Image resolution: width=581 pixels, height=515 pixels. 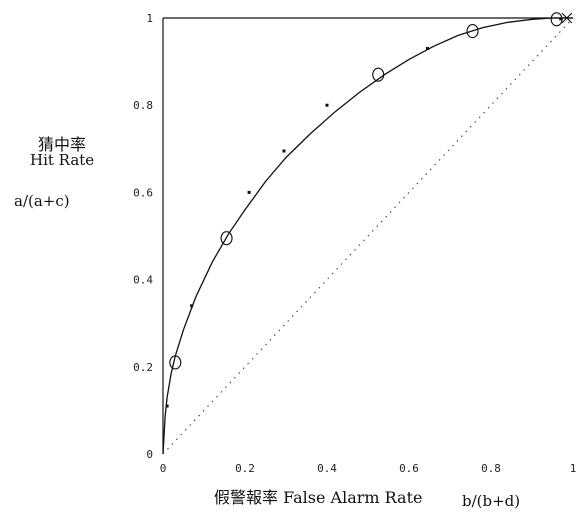 I want to click on y-tick-label: 0.4, so click(x=143, y=280).